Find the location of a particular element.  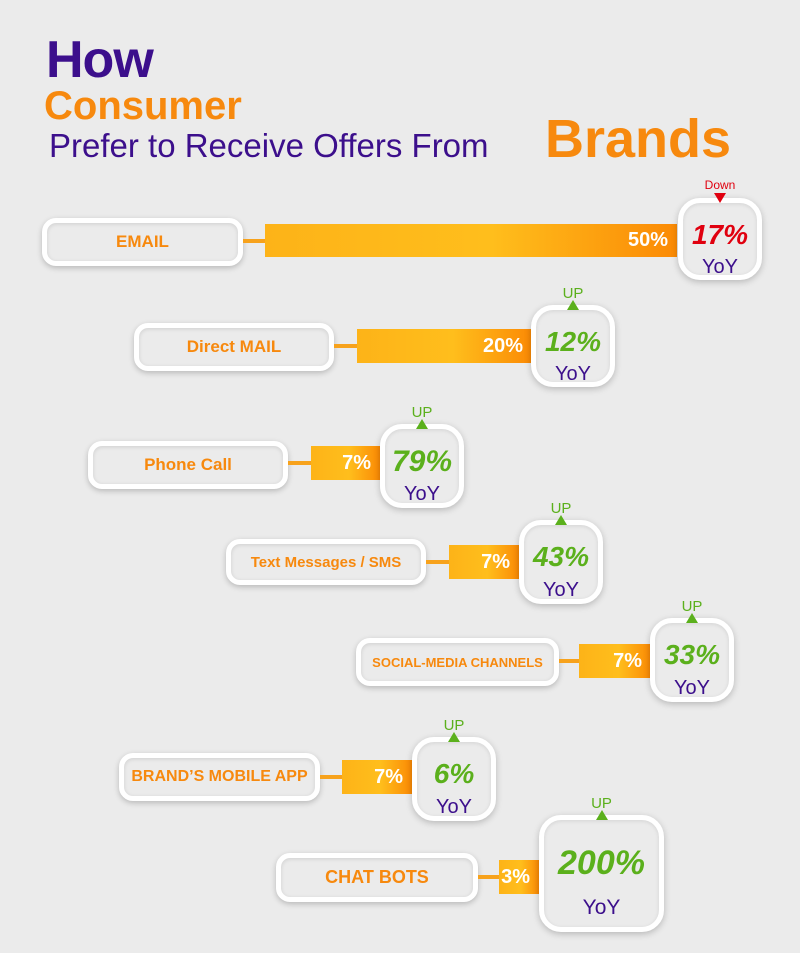

bar-value-label: 20% is located at coordinates (502, 345).